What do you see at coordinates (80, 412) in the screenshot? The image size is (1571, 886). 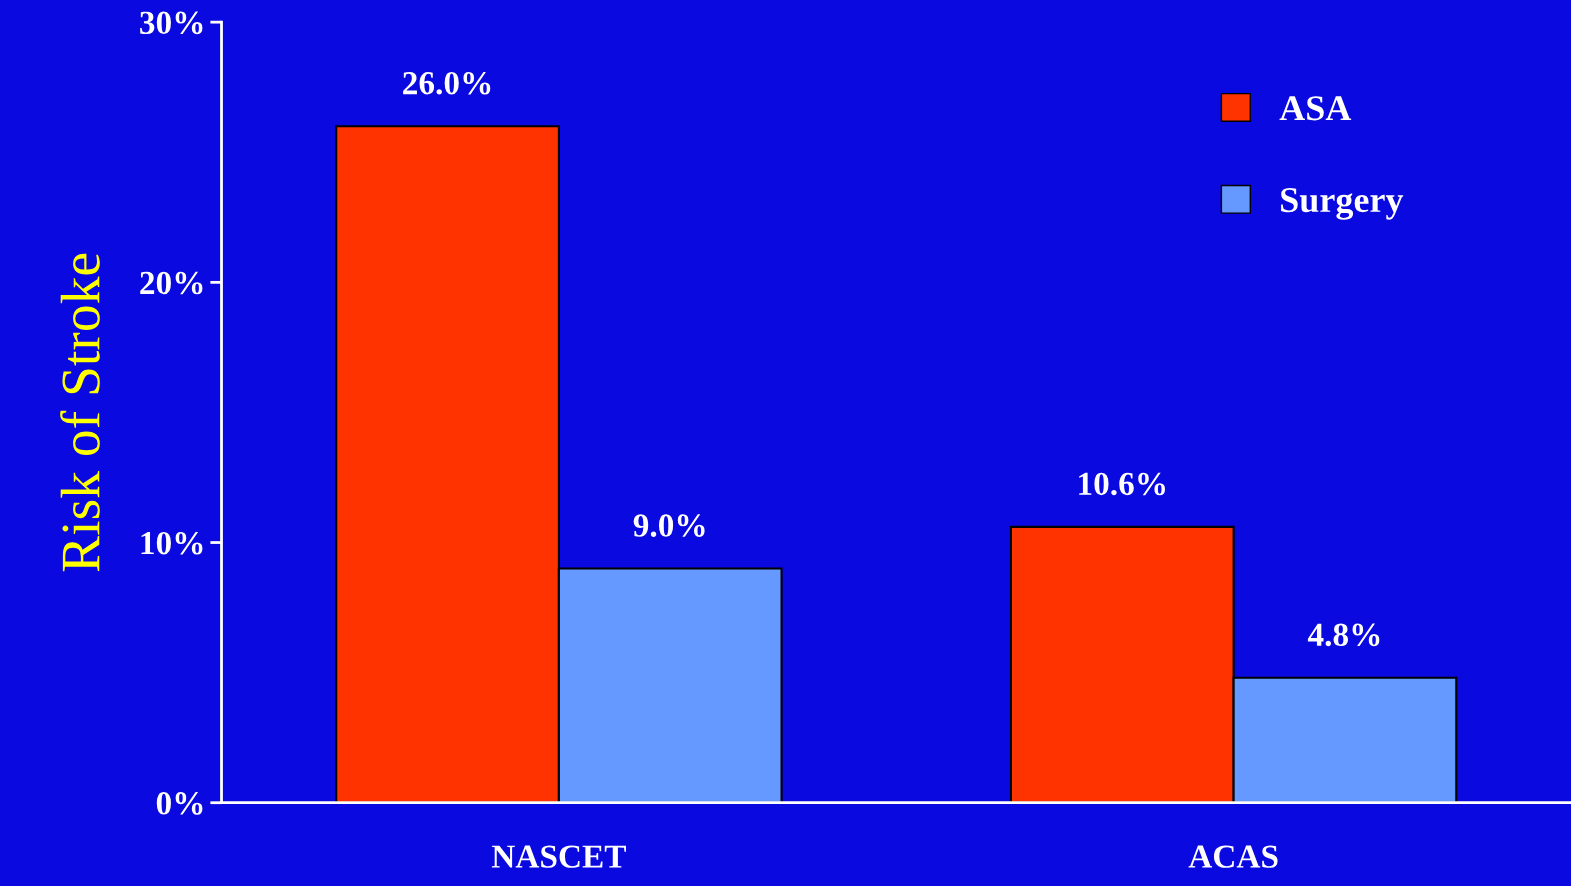 I see `y-axis-title: Risk of Stroke` at bounding box center [80, 412].